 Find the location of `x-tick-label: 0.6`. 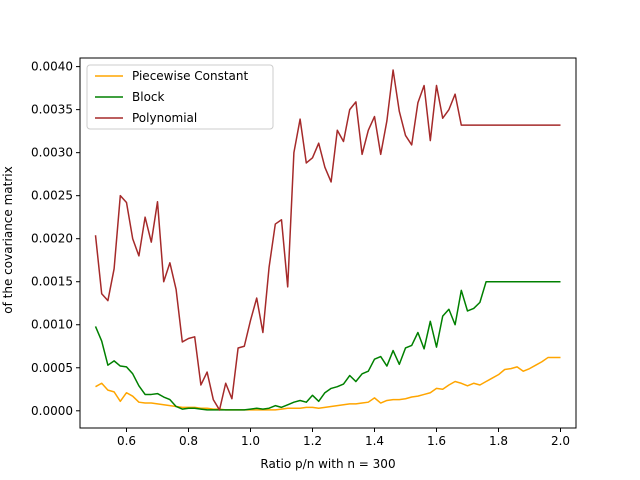

x-tick-label: 0.6 is located at coordinates (126, 441).